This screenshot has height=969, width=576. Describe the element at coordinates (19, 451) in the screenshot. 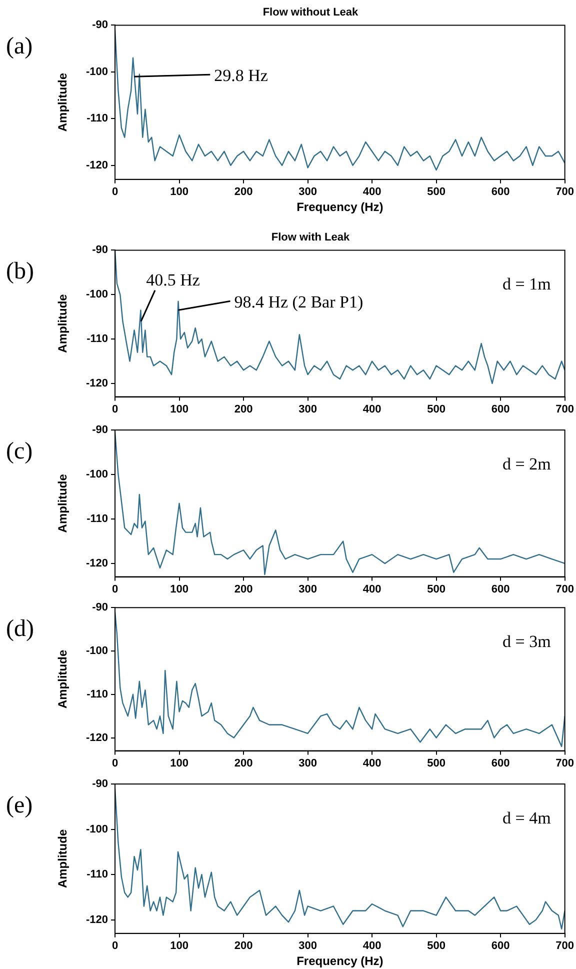

I see `text: (c)` at that location.